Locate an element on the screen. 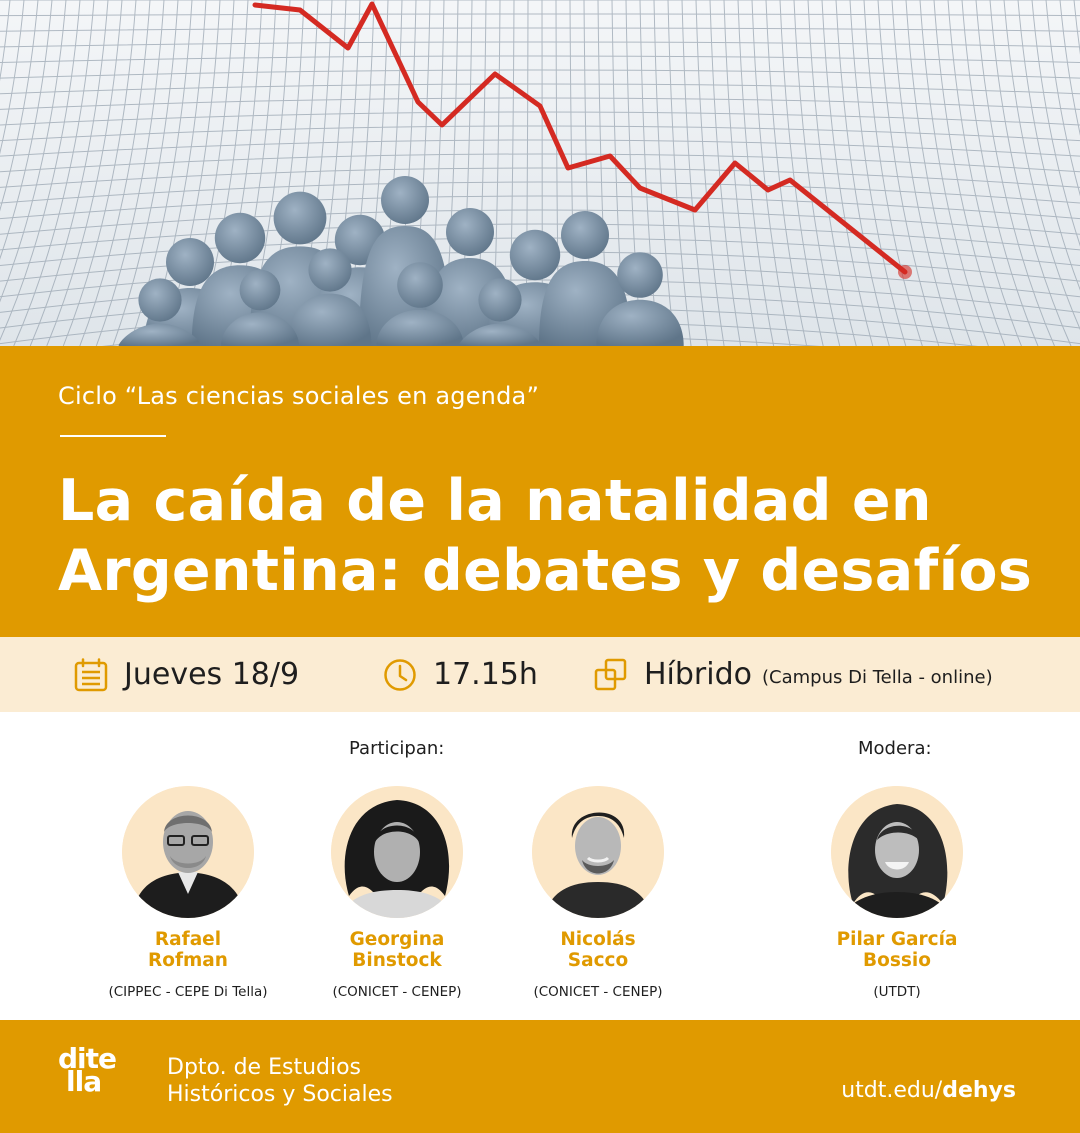  ditella-logo: dite lla is located at coordinates (87, 1070).